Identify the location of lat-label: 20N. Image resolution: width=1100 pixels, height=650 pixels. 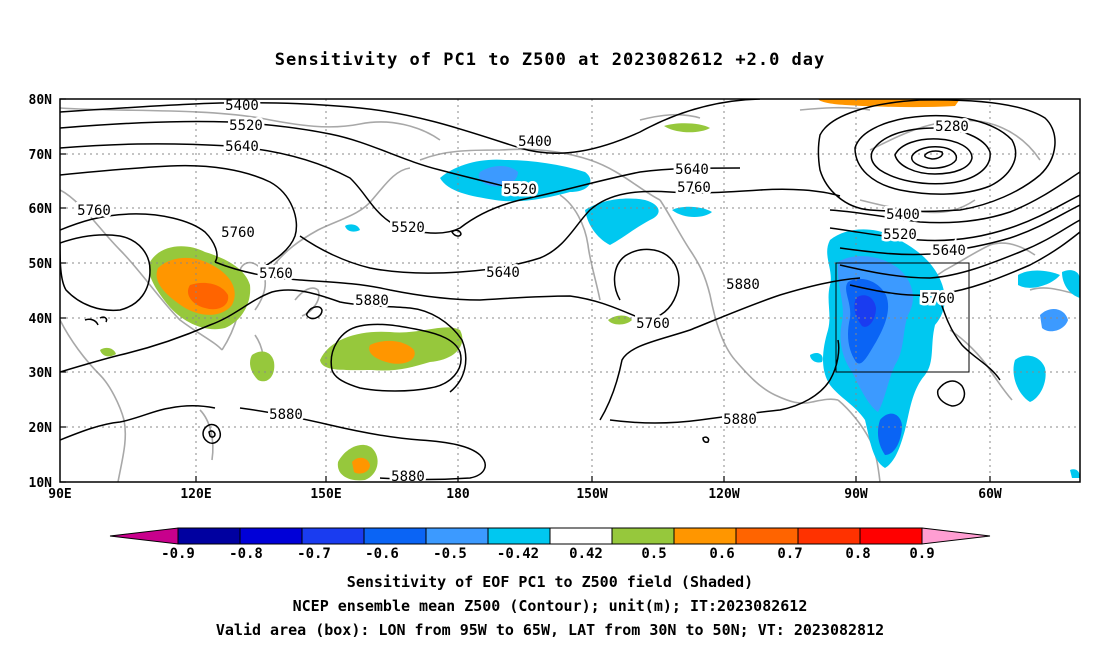
(41, 428).